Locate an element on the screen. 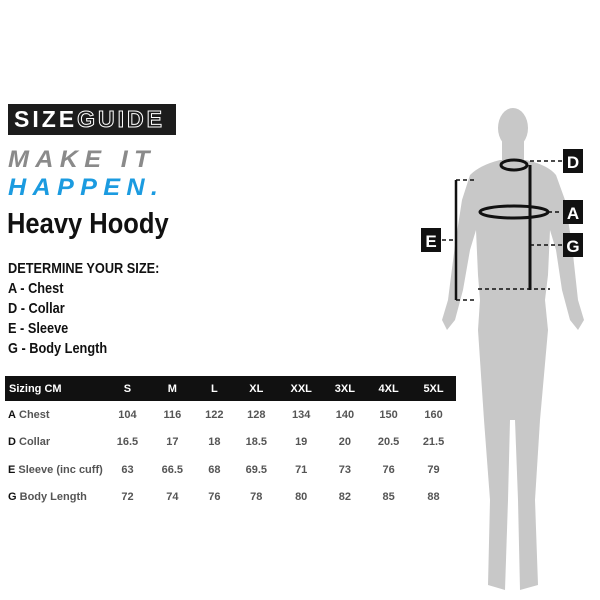  svg-text: D is located at coordinates (573, 162).